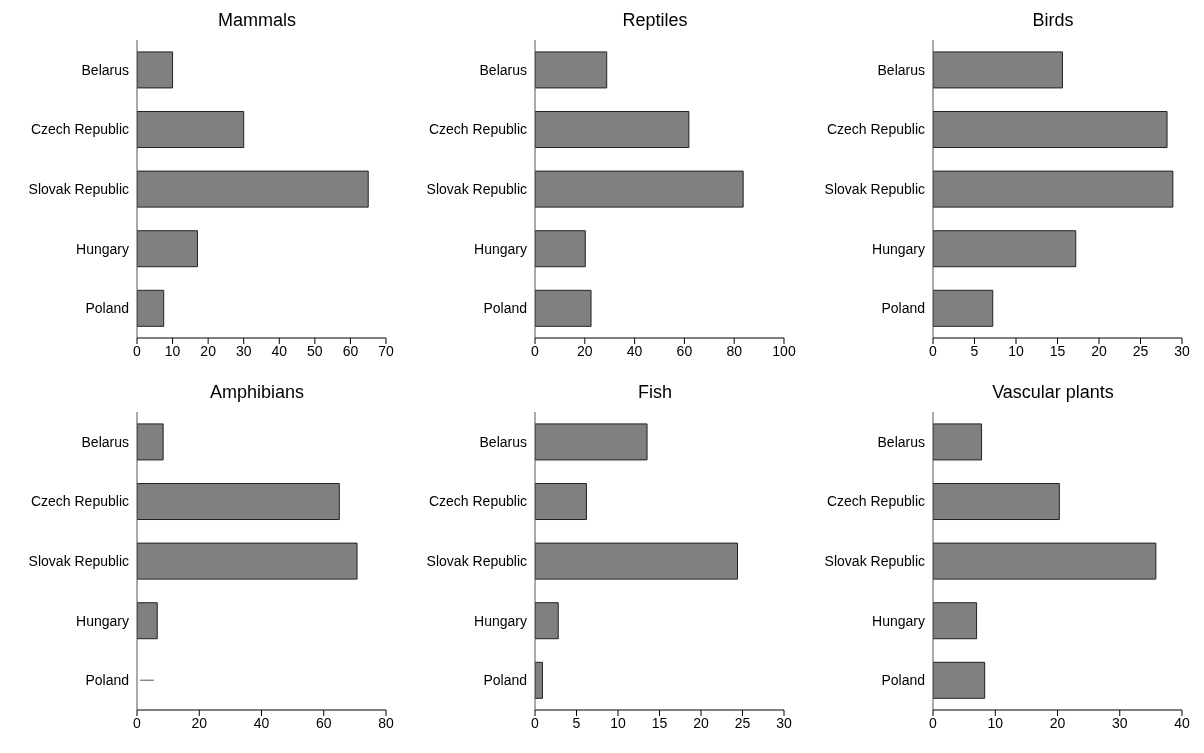  What do you see at coordinates (1053, 20) in the screenshot?
I see `chart-title: Birds` at bounding box center [1053, 20].